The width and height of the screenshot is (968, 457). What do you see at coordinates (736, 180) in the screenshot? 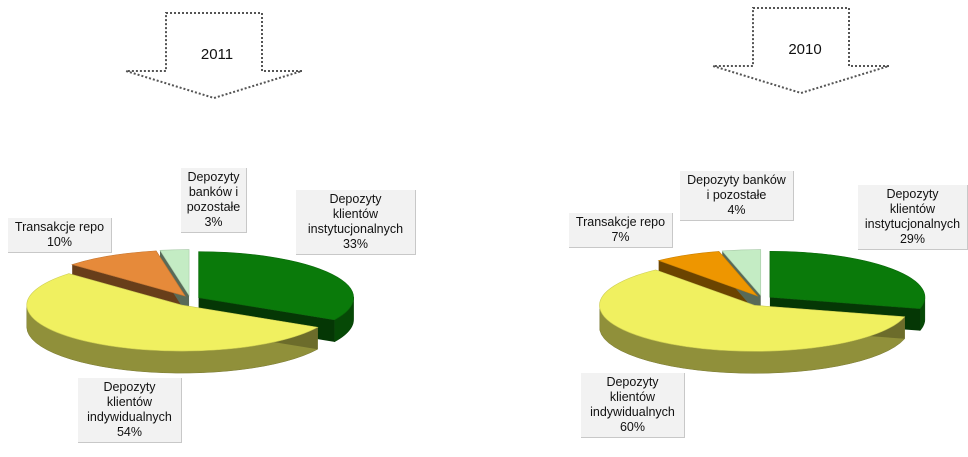
I see `label-line: Depozyty banków` at bounding box center [736, 180].